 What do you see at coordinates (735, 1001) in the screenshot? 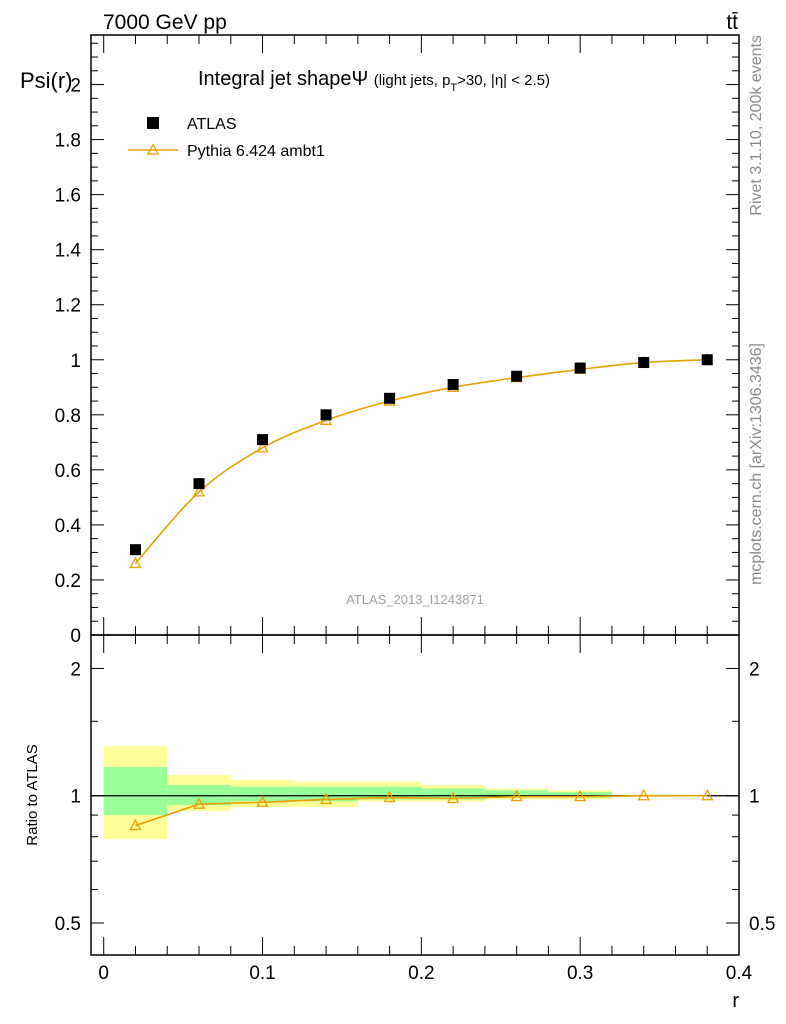
I see `x-axis-label: r` at bounding box center [735, 1001].